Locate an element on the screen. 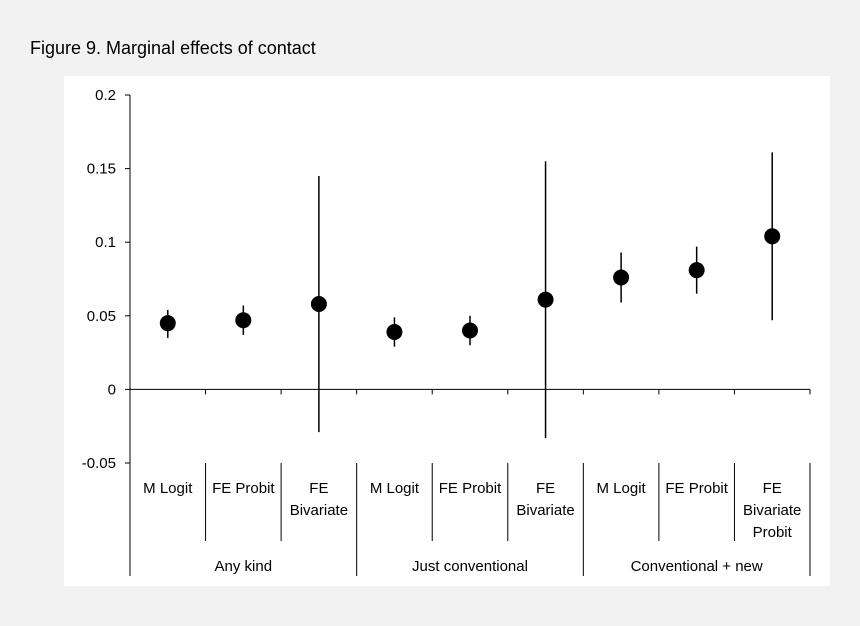 The height and width of the screenshot is (626, 860). group-label: Conventional + new is located at coordinates (697, 566).